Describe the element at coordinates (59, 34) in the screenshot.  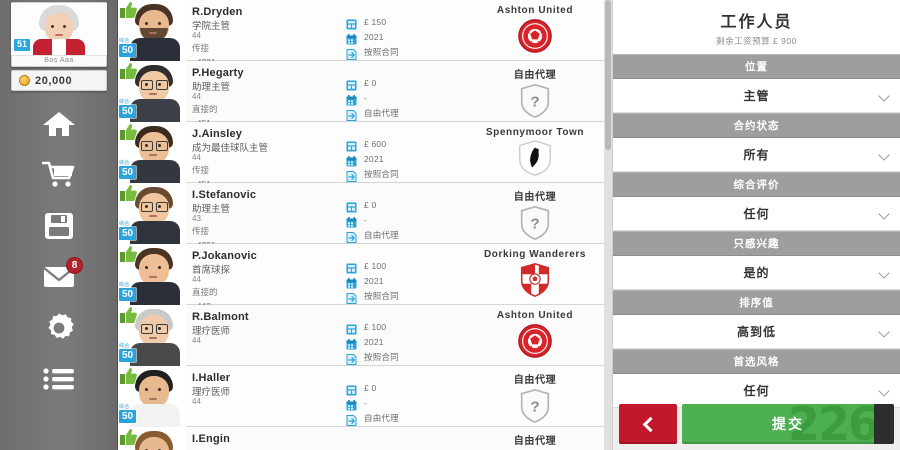
I see `manager-card: 51 Bos Aaa` at that location.